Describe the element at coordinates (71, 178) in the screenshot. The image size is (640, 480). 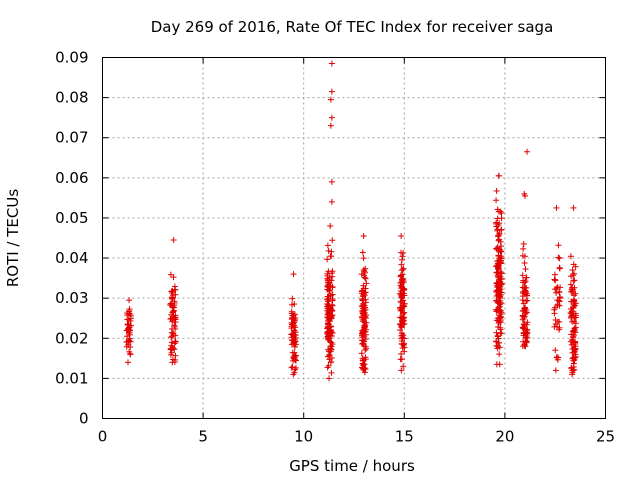
I see `y-tick-label: 0.06` at that location.